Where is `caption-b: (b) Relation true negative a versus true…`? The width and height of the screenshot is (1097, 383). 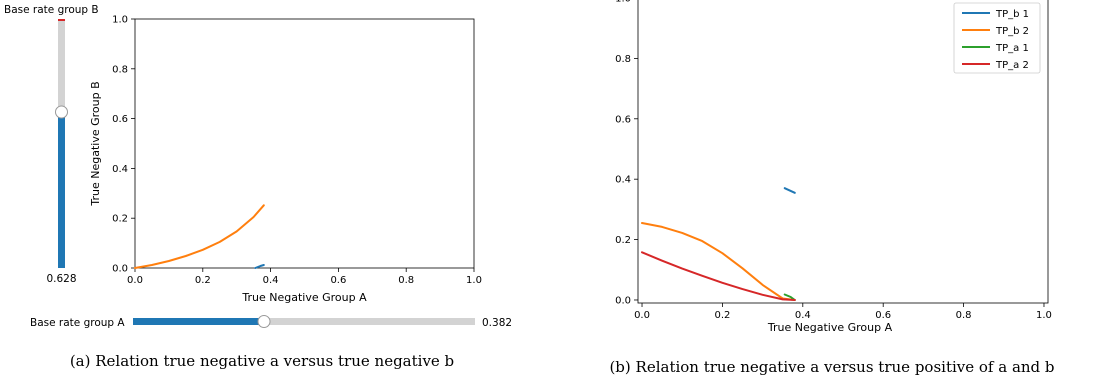
caption-b: (b) Relation true negative a versus true… is located at coordinates (831, 367).